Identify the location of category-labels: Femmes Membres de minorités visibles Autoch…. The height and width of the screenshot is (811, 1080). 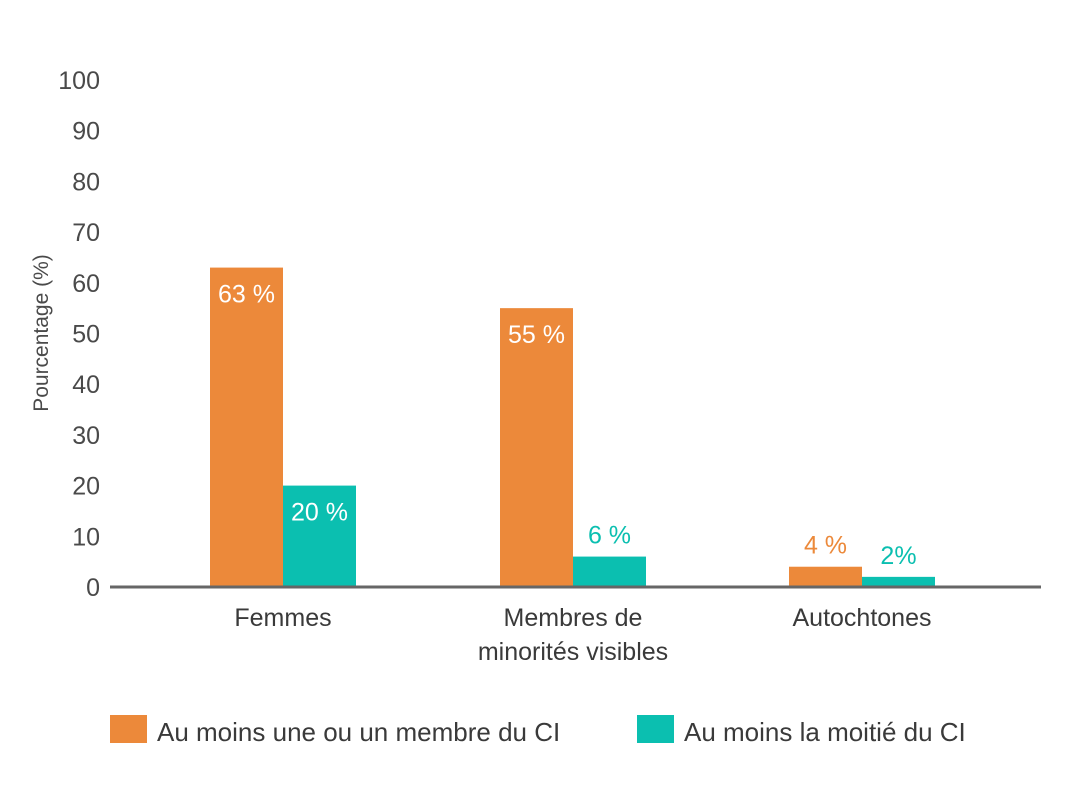
(582, 635).